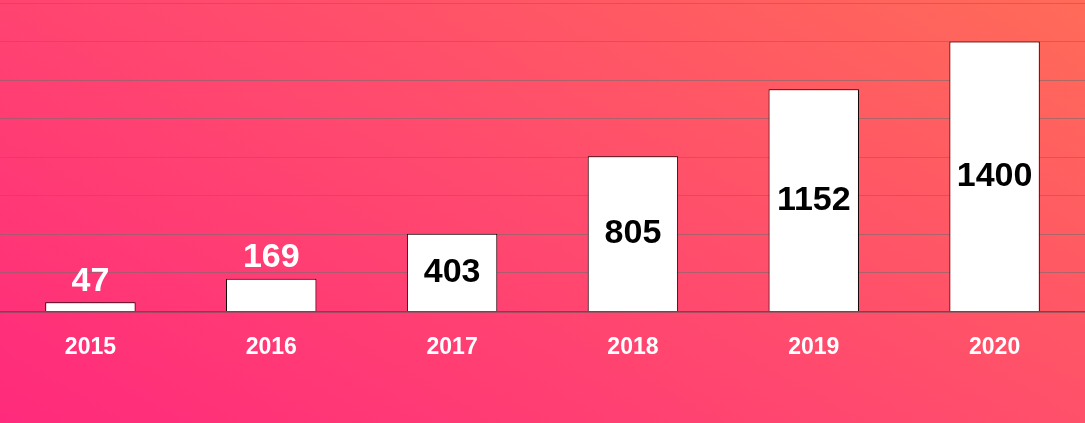 The width and height of the screenshot is (1085, 423). I want to click on x-tick-label: 2020, so click(995, 345).